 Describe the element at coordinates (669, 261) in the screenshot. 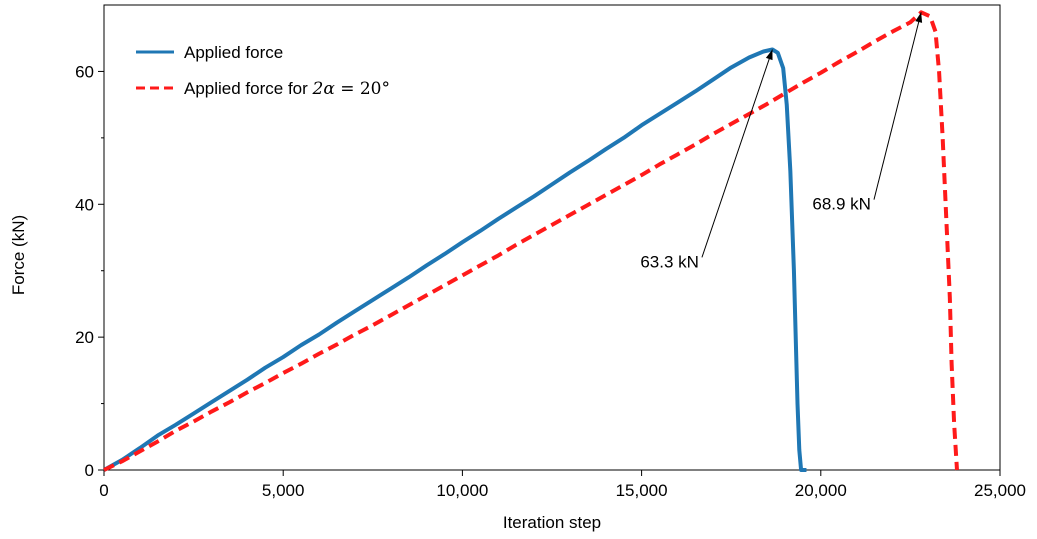

I see `annotation-label: 63.3 kN` at that location.